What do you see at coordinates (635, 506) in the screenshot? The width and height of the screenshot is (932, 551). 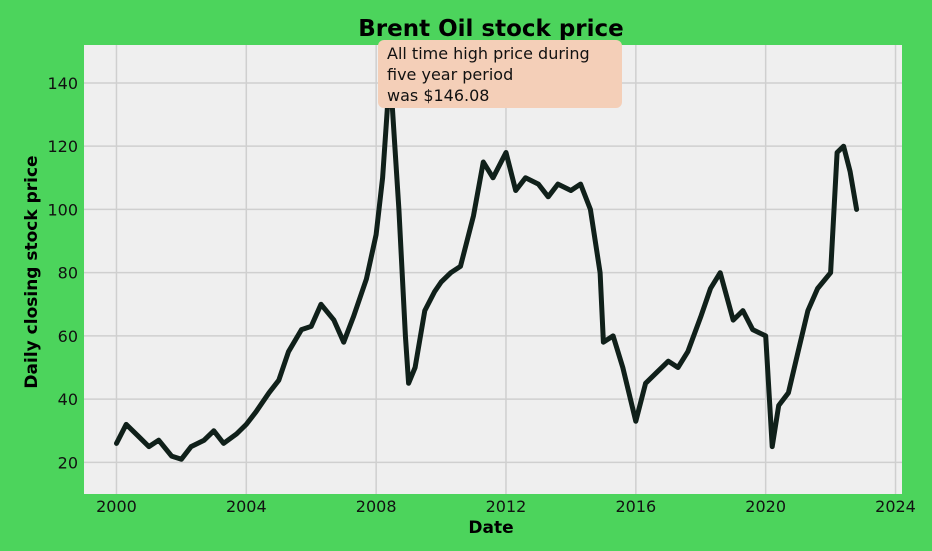 I see `x-tick-label: 2016` at bounding box center [635, 506].